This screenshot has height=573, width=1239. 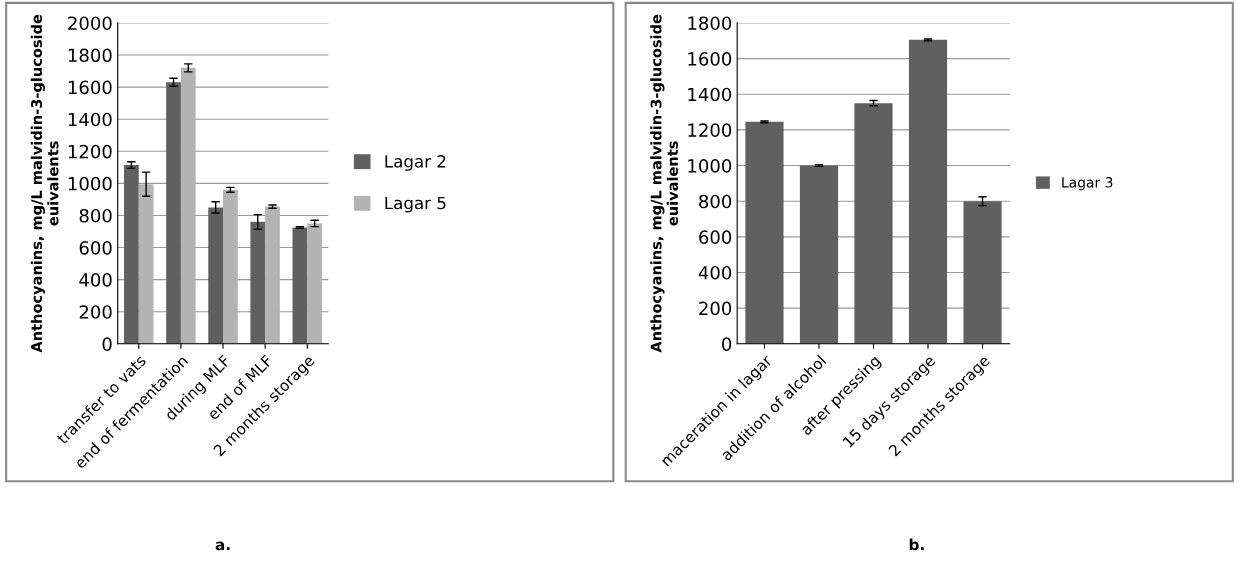 I want to click on legend-label: Lagar 2, so click(x=415, y=163).